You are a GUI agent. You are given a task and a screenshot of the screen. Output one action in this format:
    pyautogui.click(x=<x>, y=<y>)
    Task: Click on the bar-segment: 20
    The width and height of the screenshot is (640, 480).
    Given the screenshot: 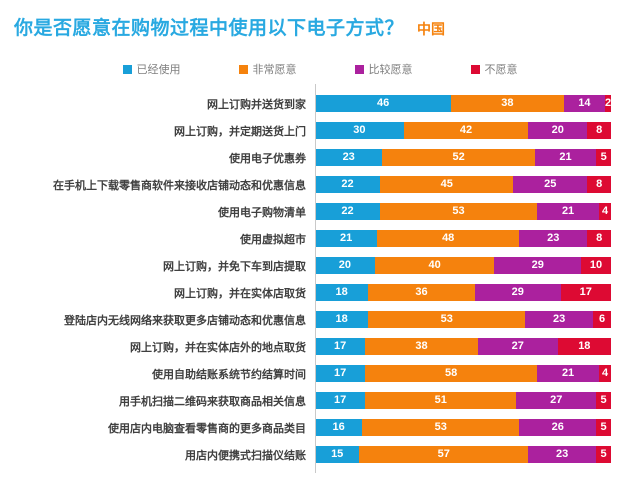 What is the action you would take?
    pyautogui.click(x=558, y=130)
    